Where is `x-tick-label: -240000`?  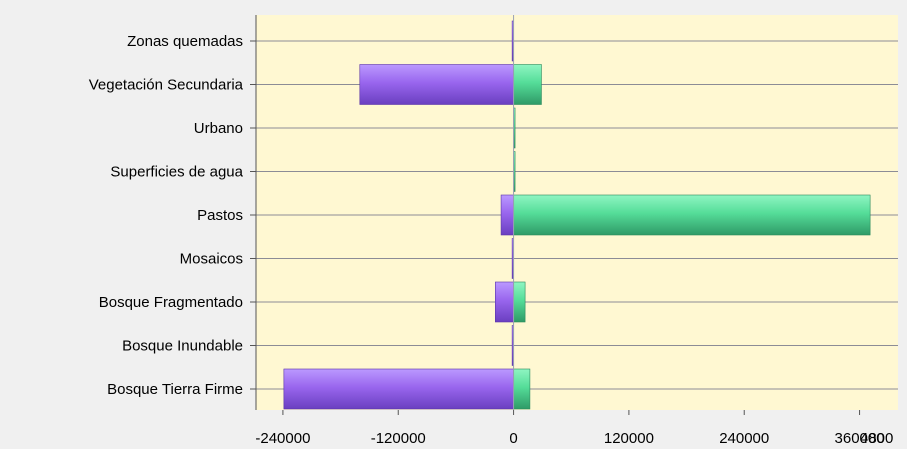 x-tick-label: -240000 is located at coordinates (282, 438).